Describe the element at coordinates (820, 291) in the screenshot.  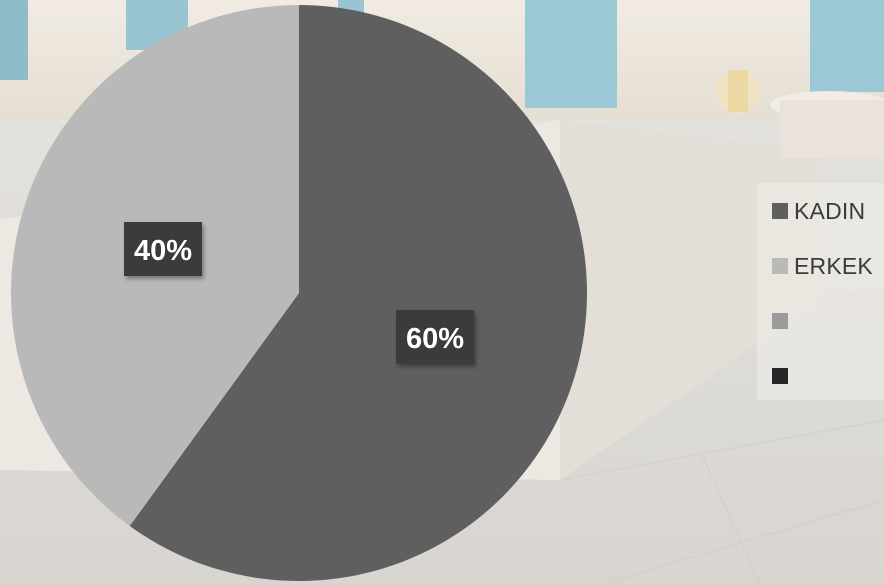
I see `chart-legend: KADIN ERKEK` at that location.